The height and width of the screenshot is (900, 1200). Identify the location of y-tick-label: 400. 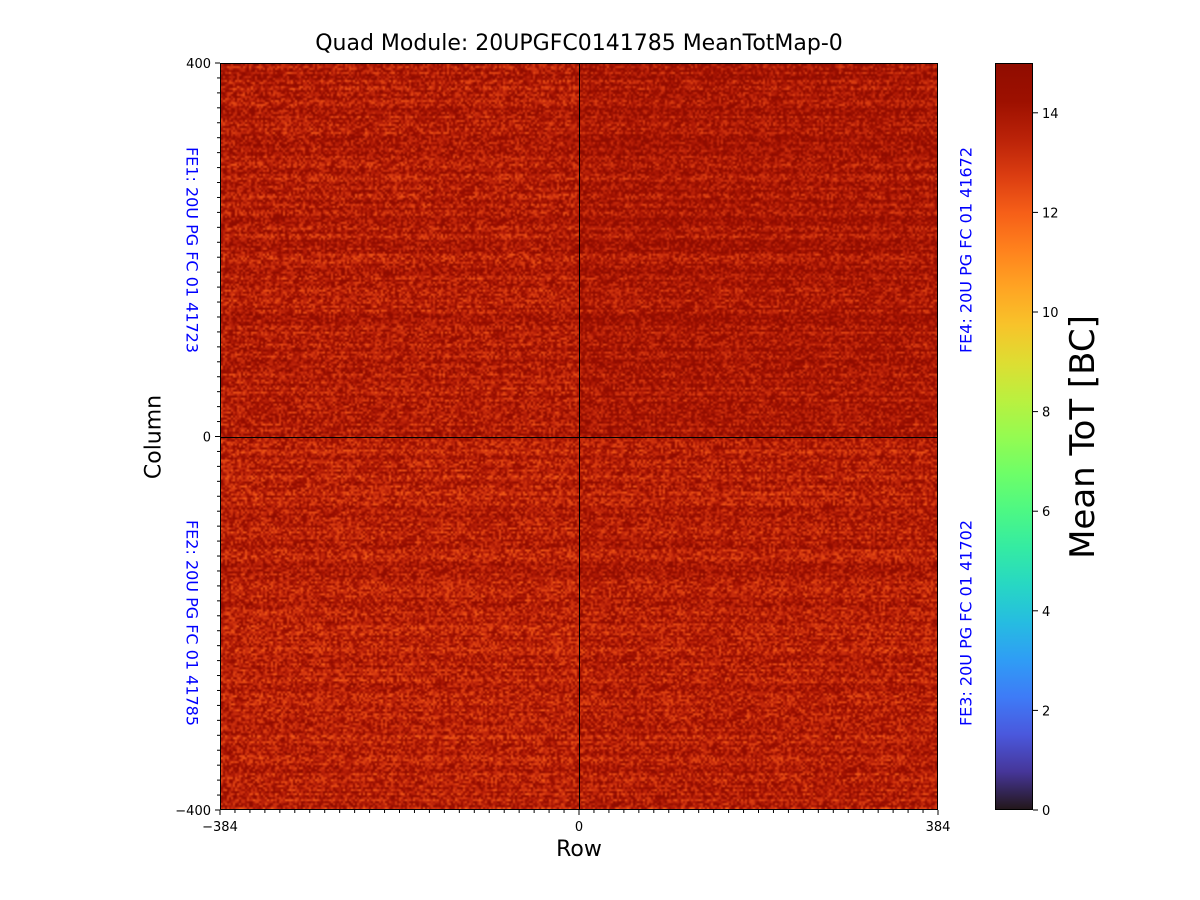
(198, 64).